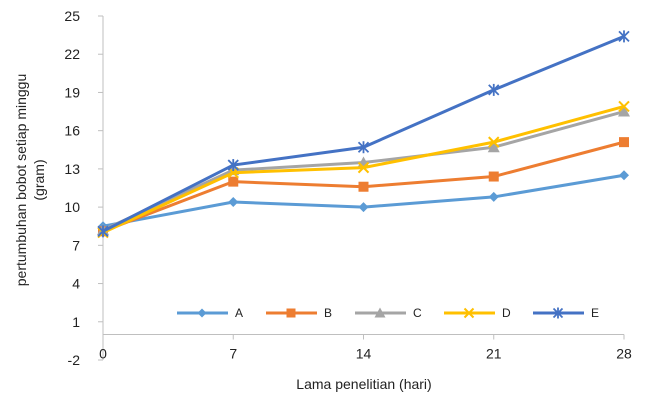 This screenshot has height=399, width=646. I want to click on legend-item-A: A, so click(210, 313).